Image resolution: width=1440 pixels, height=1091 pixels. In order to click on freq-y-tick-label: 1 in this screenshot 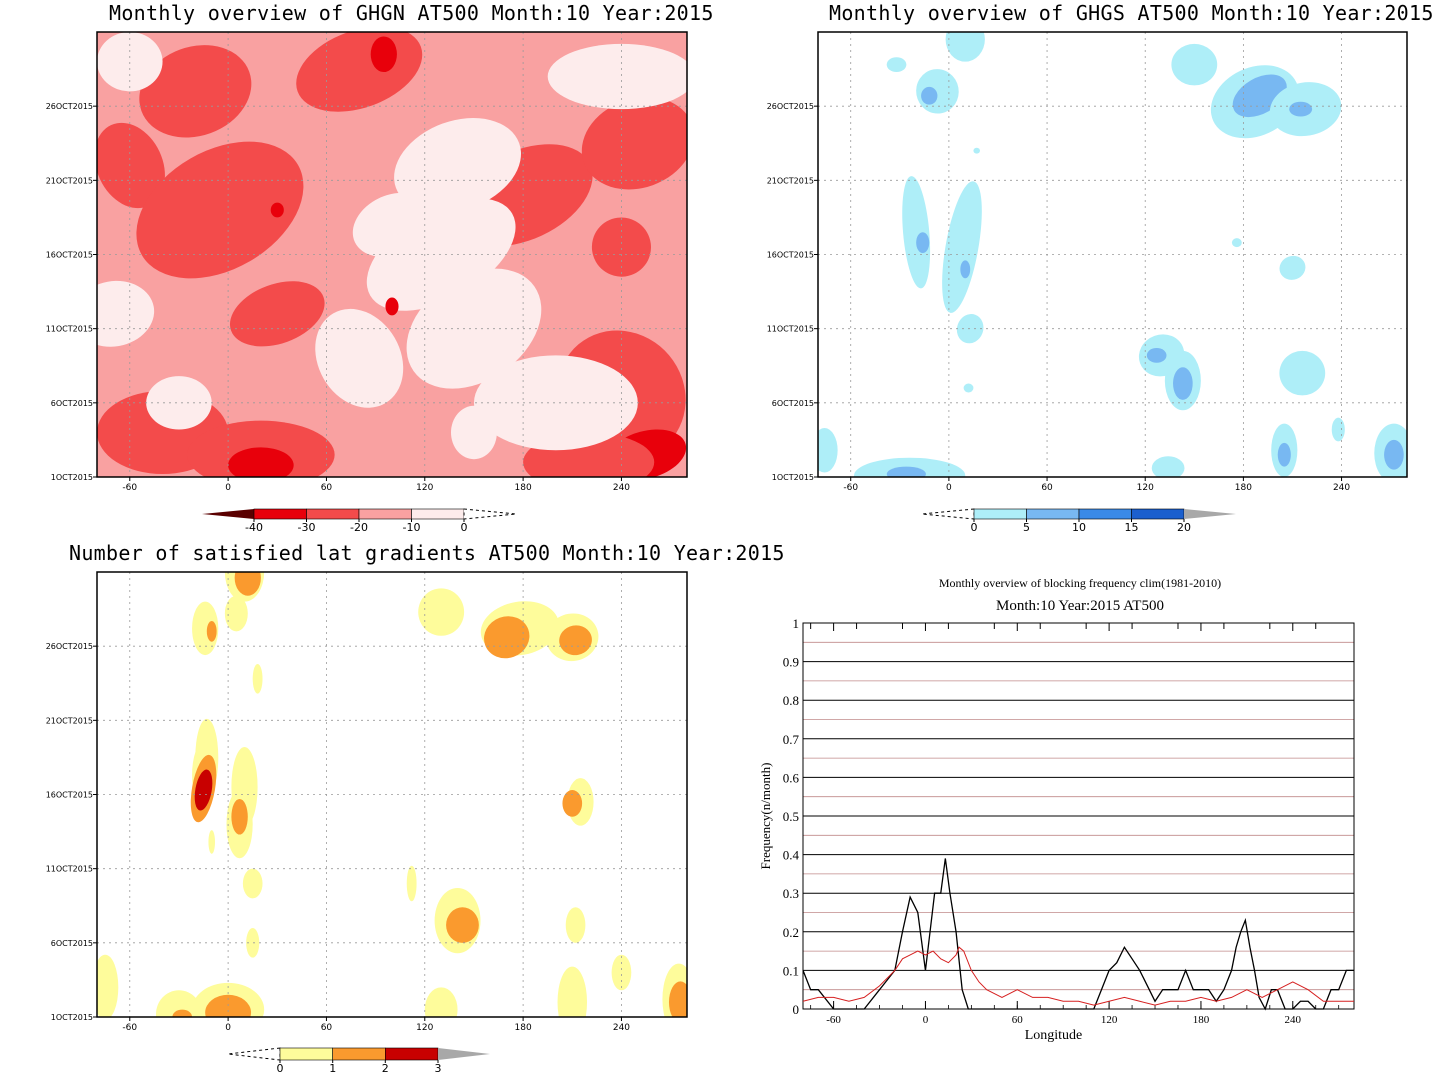, I will do `click(796, 623)`.